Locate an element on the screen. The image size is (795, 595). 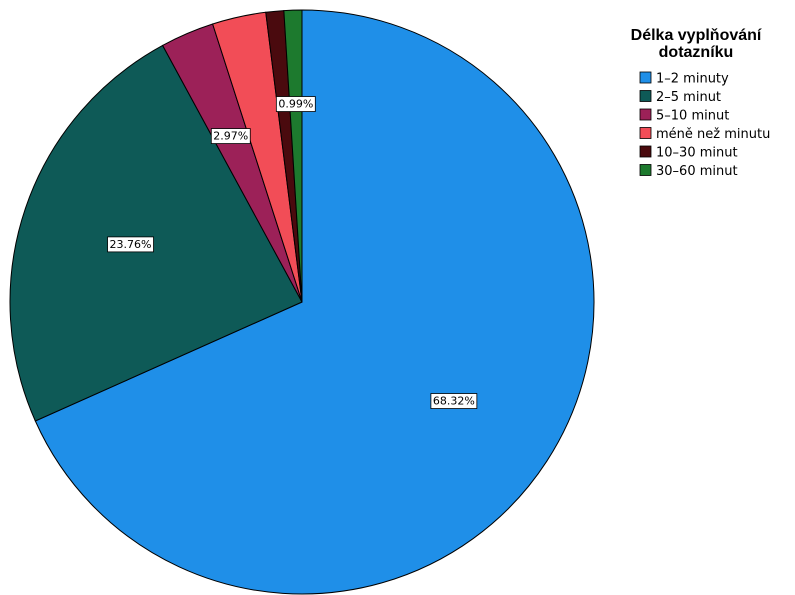
legend-label: 10–30 minut is located at coordinates (697, 153).